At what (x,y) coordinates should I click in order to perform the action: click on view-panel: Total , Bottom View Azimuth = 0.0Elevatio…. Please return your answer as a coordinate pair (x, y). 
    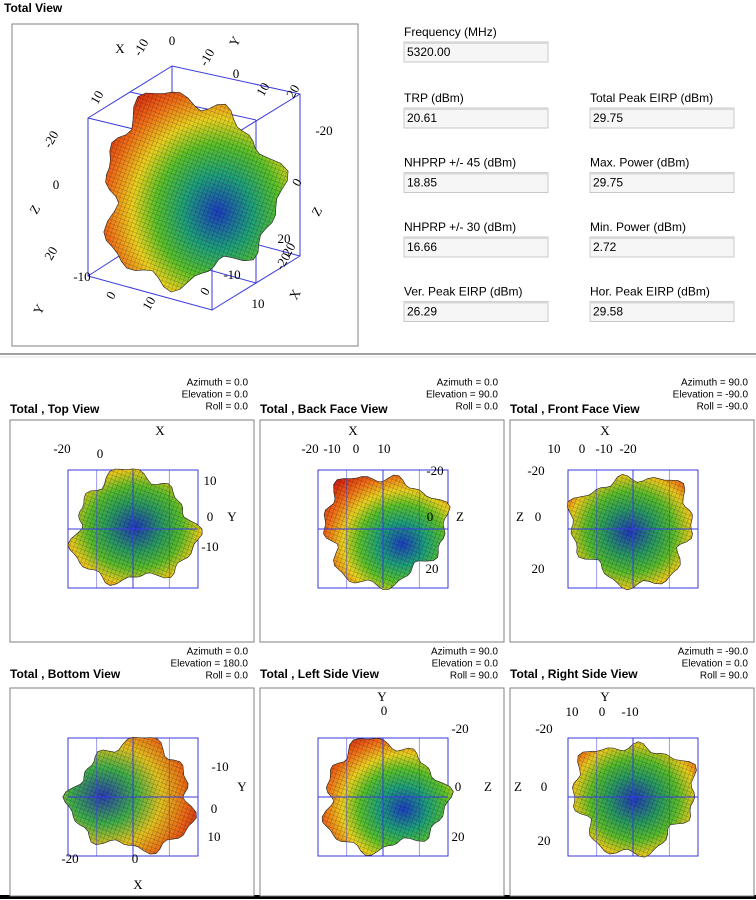
    Looking at the image, I should click on (132, 772).